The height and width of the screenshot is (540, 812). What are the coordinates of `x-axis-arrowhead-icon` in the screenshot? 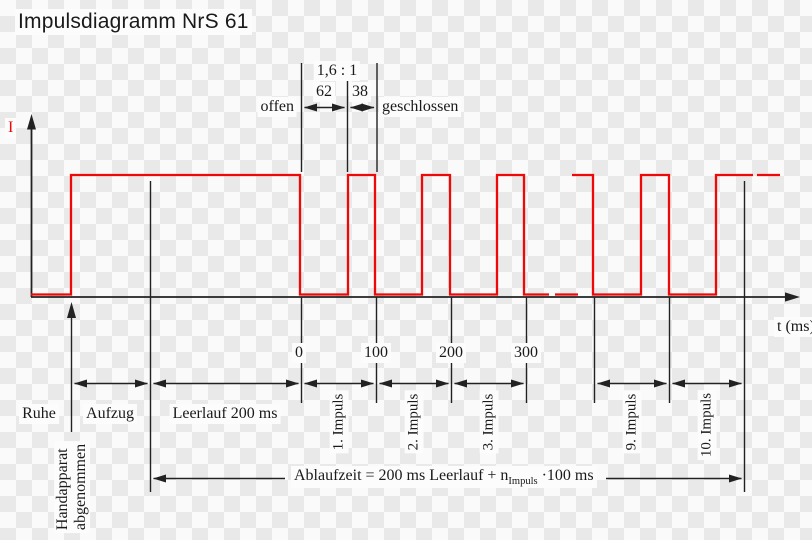 It's located at (792, 297).